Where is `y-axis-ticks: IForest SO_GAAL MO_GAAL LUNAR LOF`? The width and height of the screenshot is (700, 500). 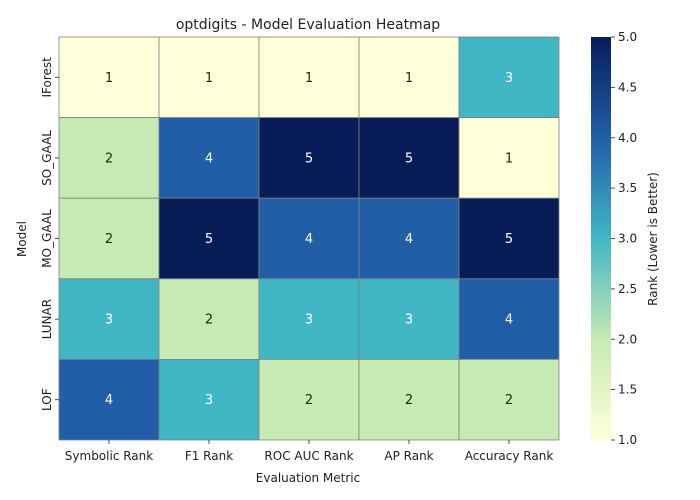
y-axis-ticks: IForest SO_GAAL MO_GAAL LUNAR LOF is located at coordinates (49, 234).